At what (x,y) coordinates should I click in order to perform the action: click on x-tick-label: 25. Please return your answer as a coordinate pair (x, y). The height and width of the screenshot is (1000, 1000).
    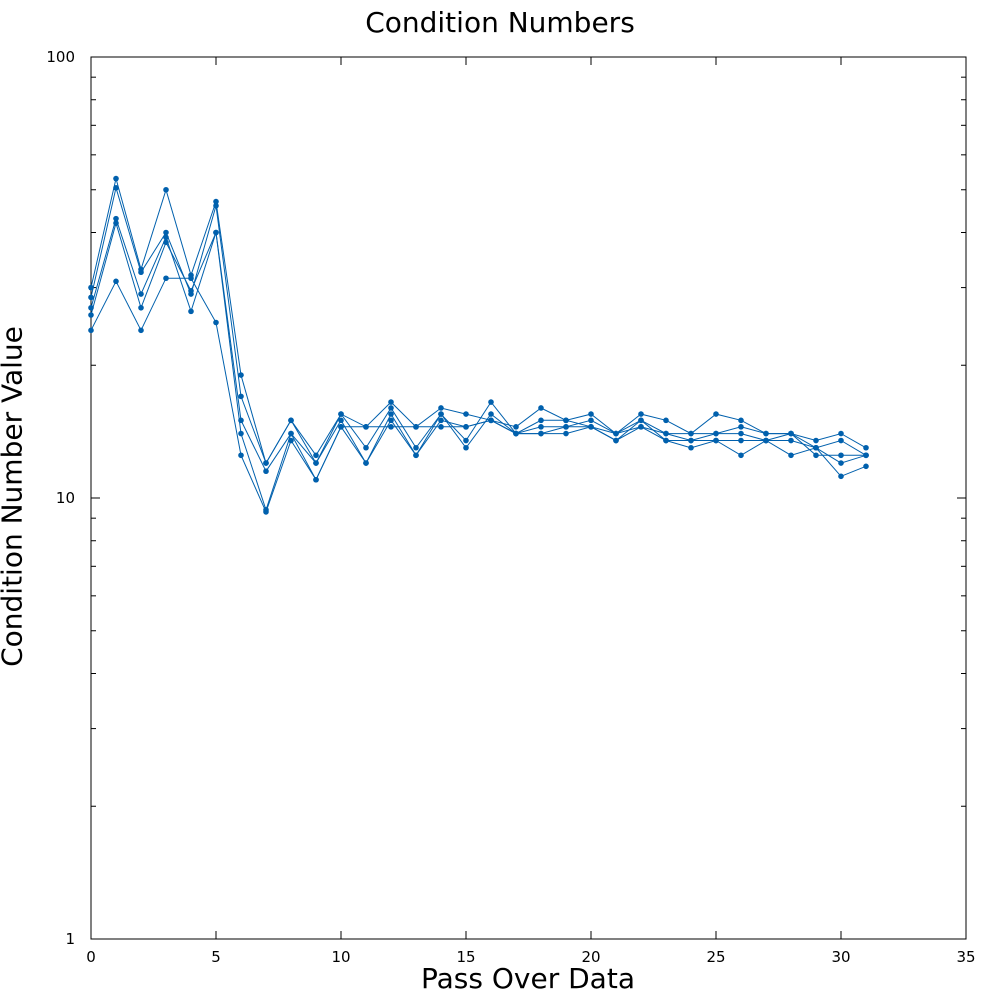
    Looking at the image, I should click on (715, 957).